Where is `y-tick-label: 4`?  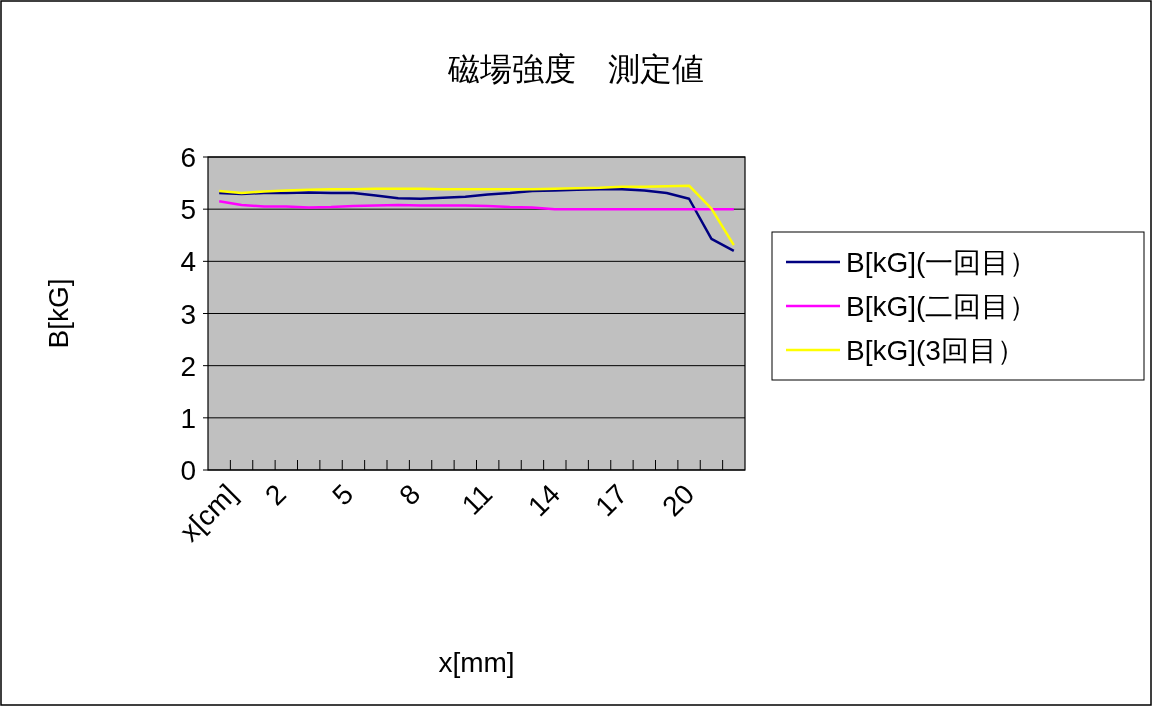 y-tick-label: 4 is located at coordinates (188, 262).